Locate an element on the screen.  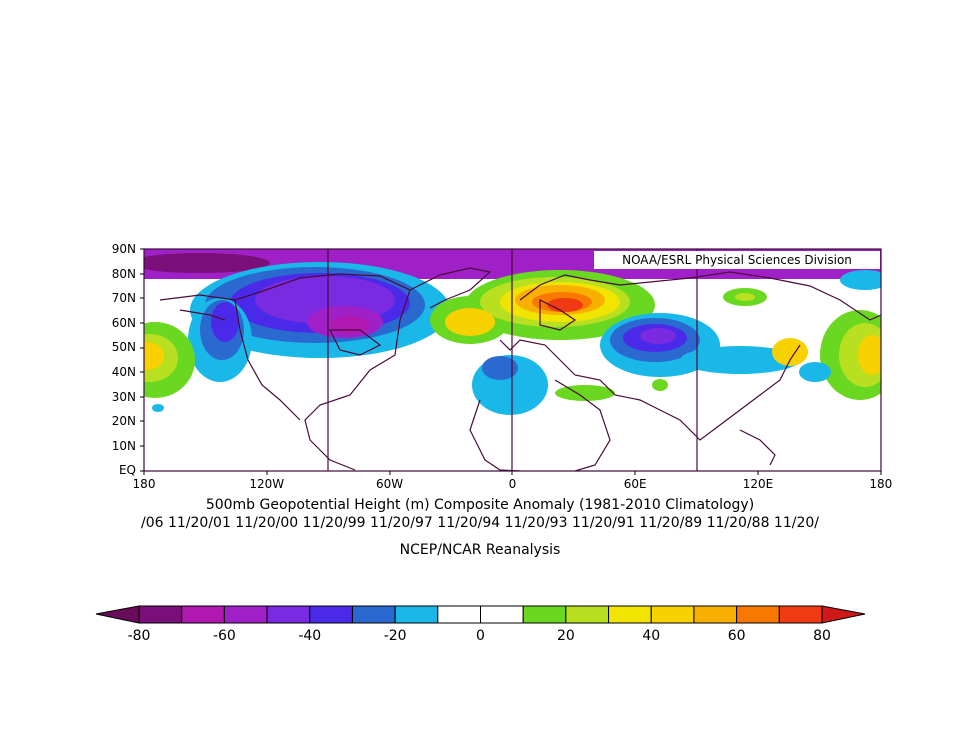
latitude-label: 60N is located at coordinates (123, 322).